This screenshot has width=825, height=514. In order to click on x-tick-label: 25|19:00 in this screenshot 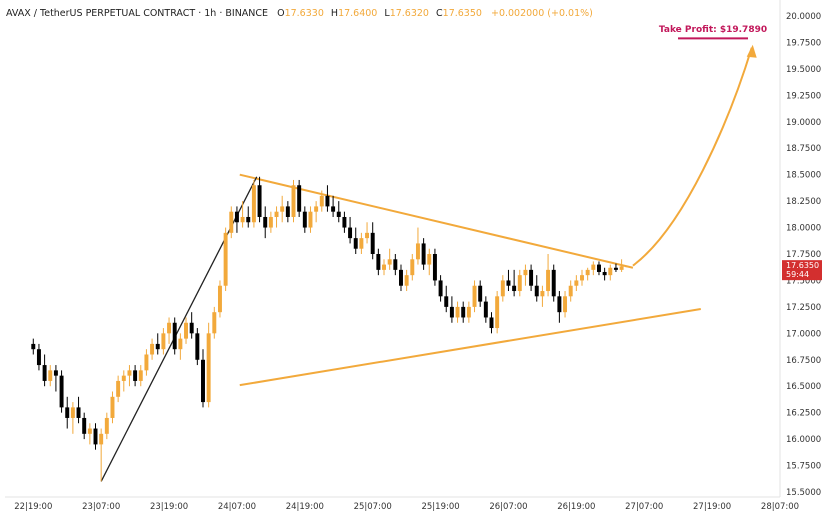, I will do `click(440, 507)`.